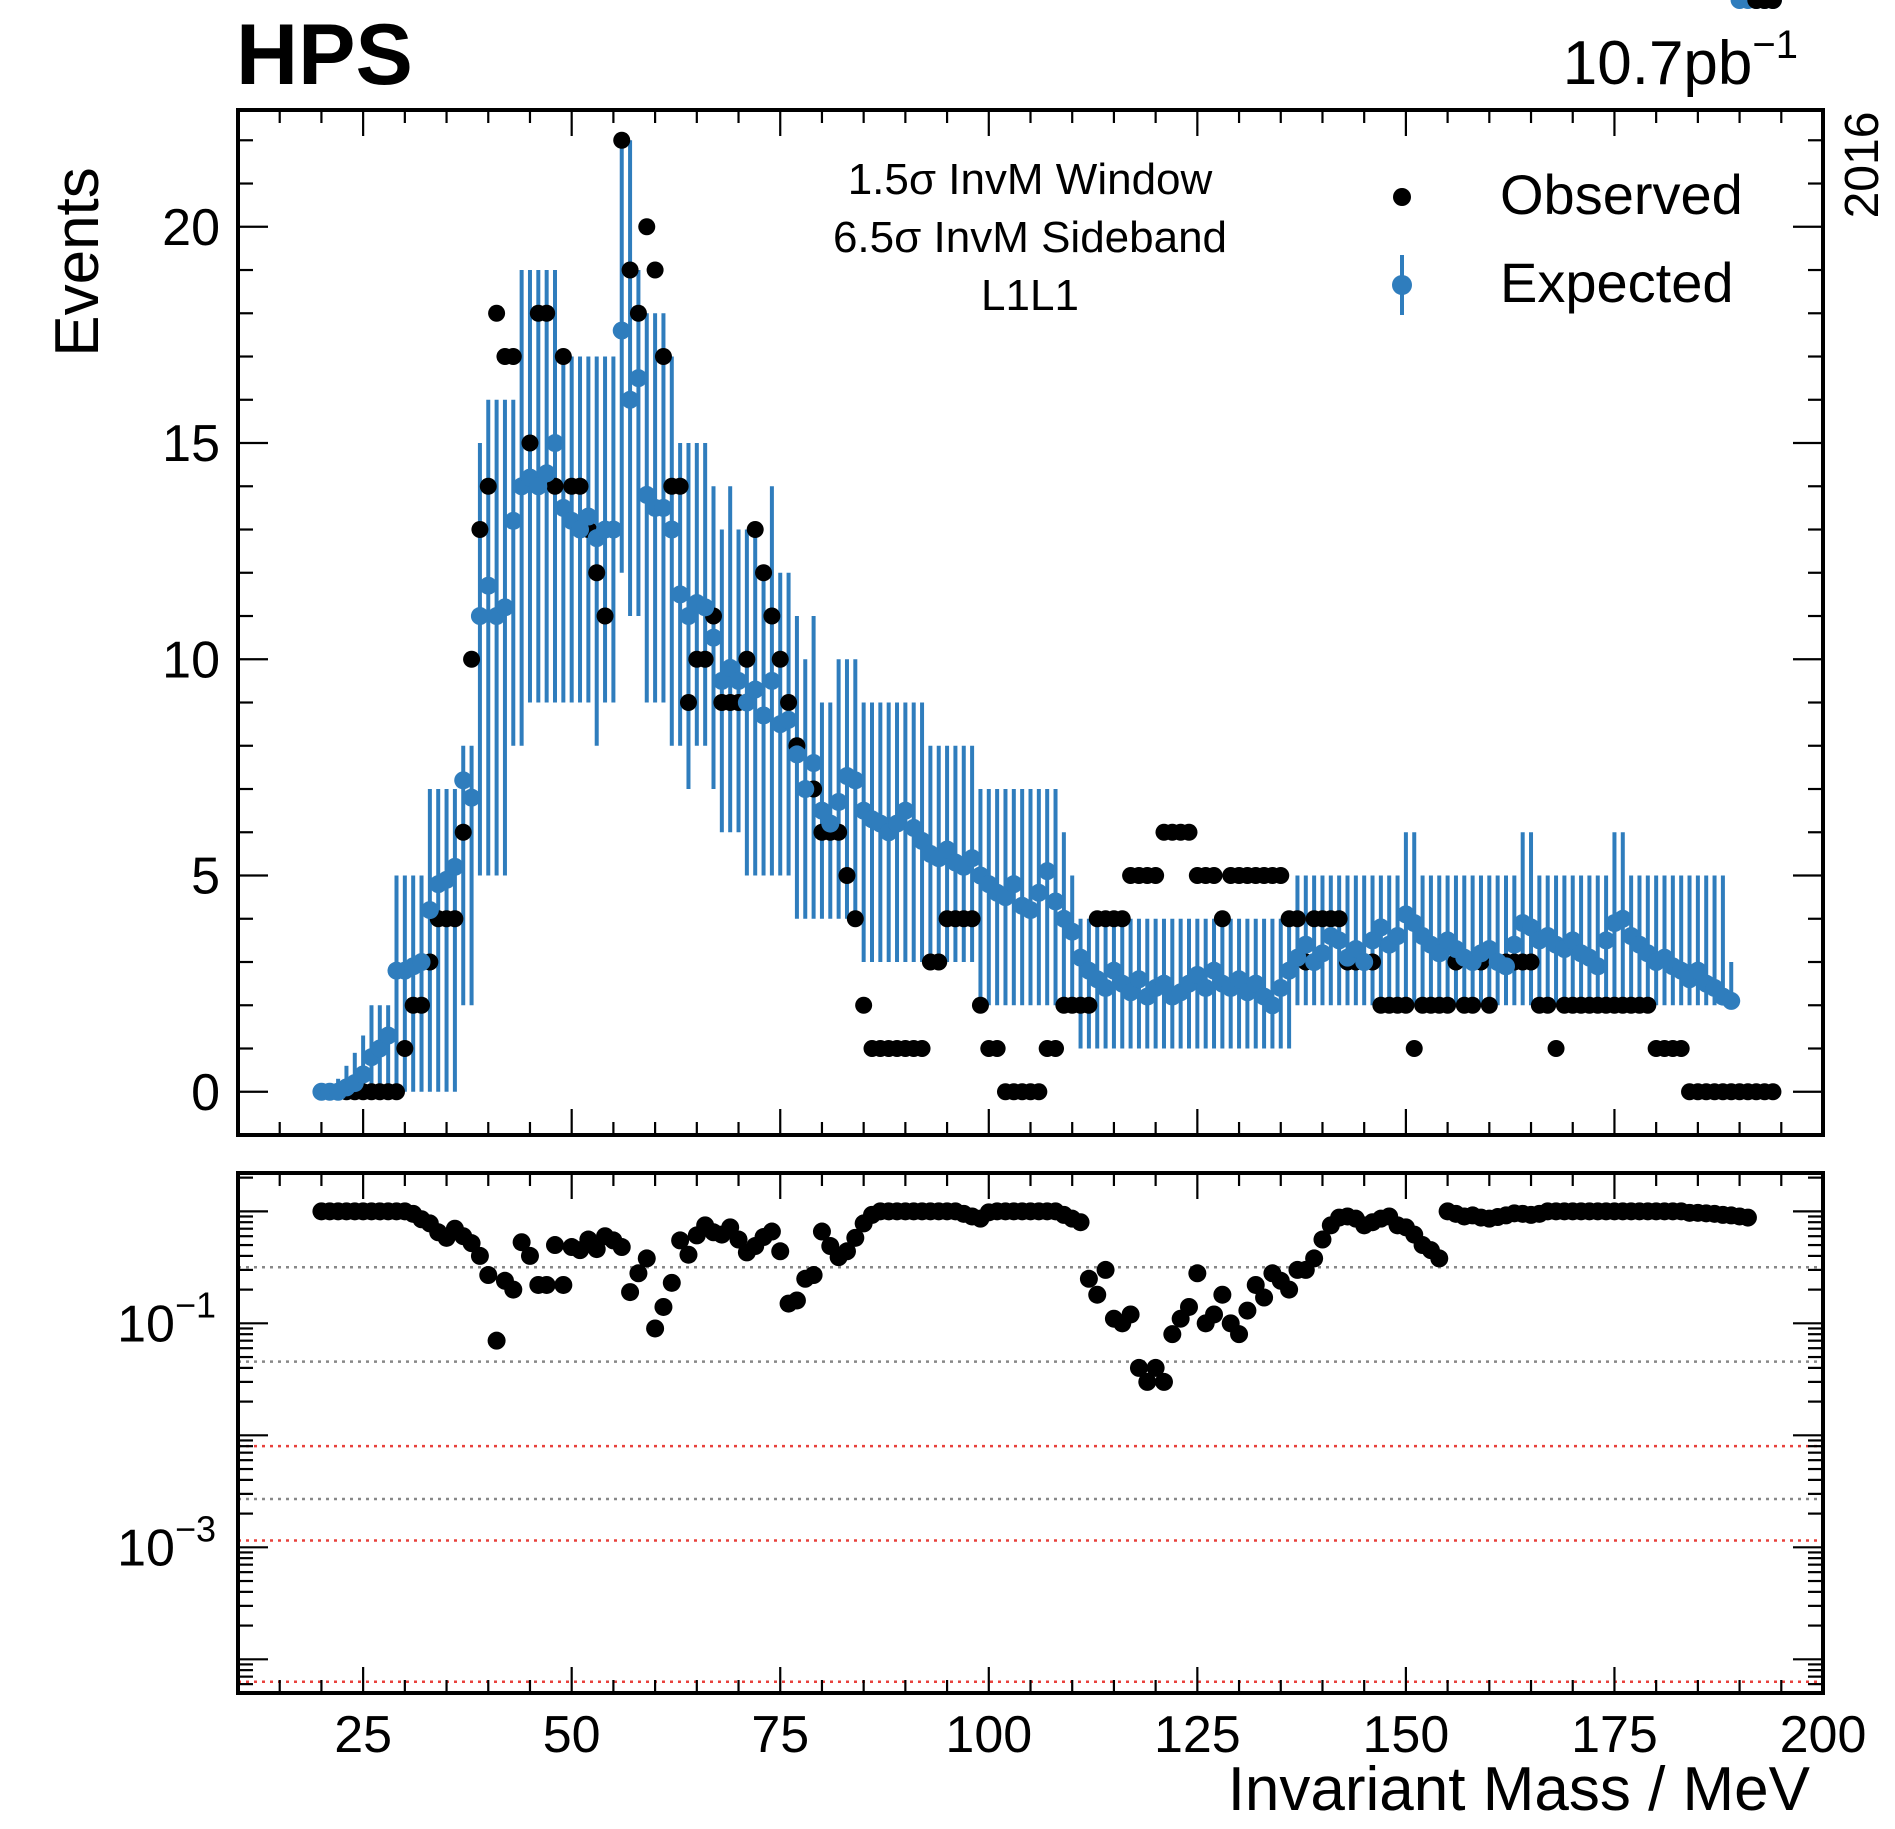  What do you see at coordinates (988, 1735) in the screenshot?
I see `x-tick-label: 100` at bounding box center [988, 1735].